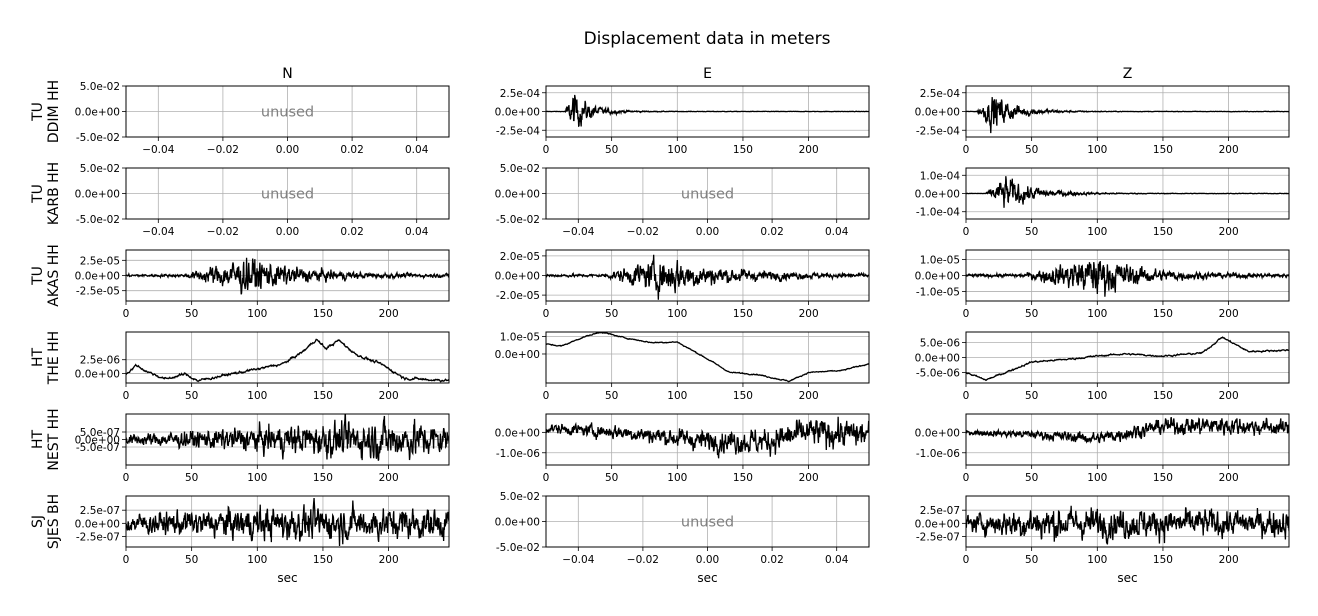 The height and width of the screenshot is (616, 1318). I want to click on y-tick-label: -1.0e-04, so click(938, 213).